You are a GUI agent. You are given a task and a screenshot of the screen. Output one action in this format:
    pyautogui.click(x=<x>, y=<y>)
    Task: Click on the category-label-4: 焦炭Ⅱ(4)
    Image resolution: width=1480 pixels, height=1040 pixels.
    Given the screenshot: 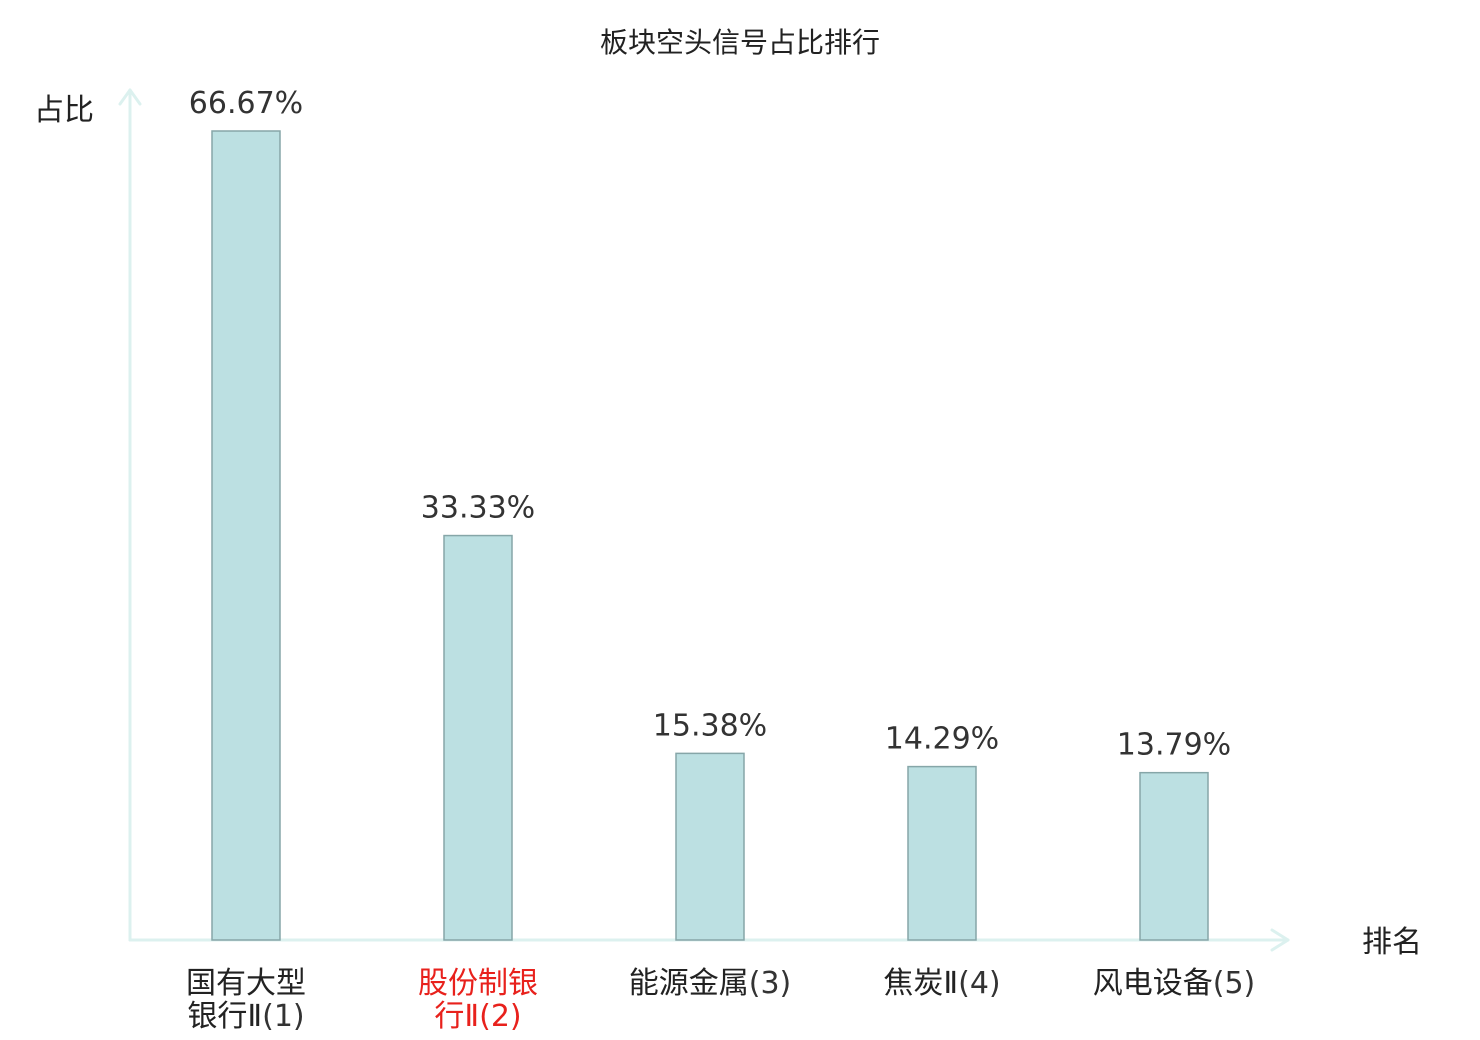 What is the action you would take?
    pyautogui.click(x=941, y=983)
    